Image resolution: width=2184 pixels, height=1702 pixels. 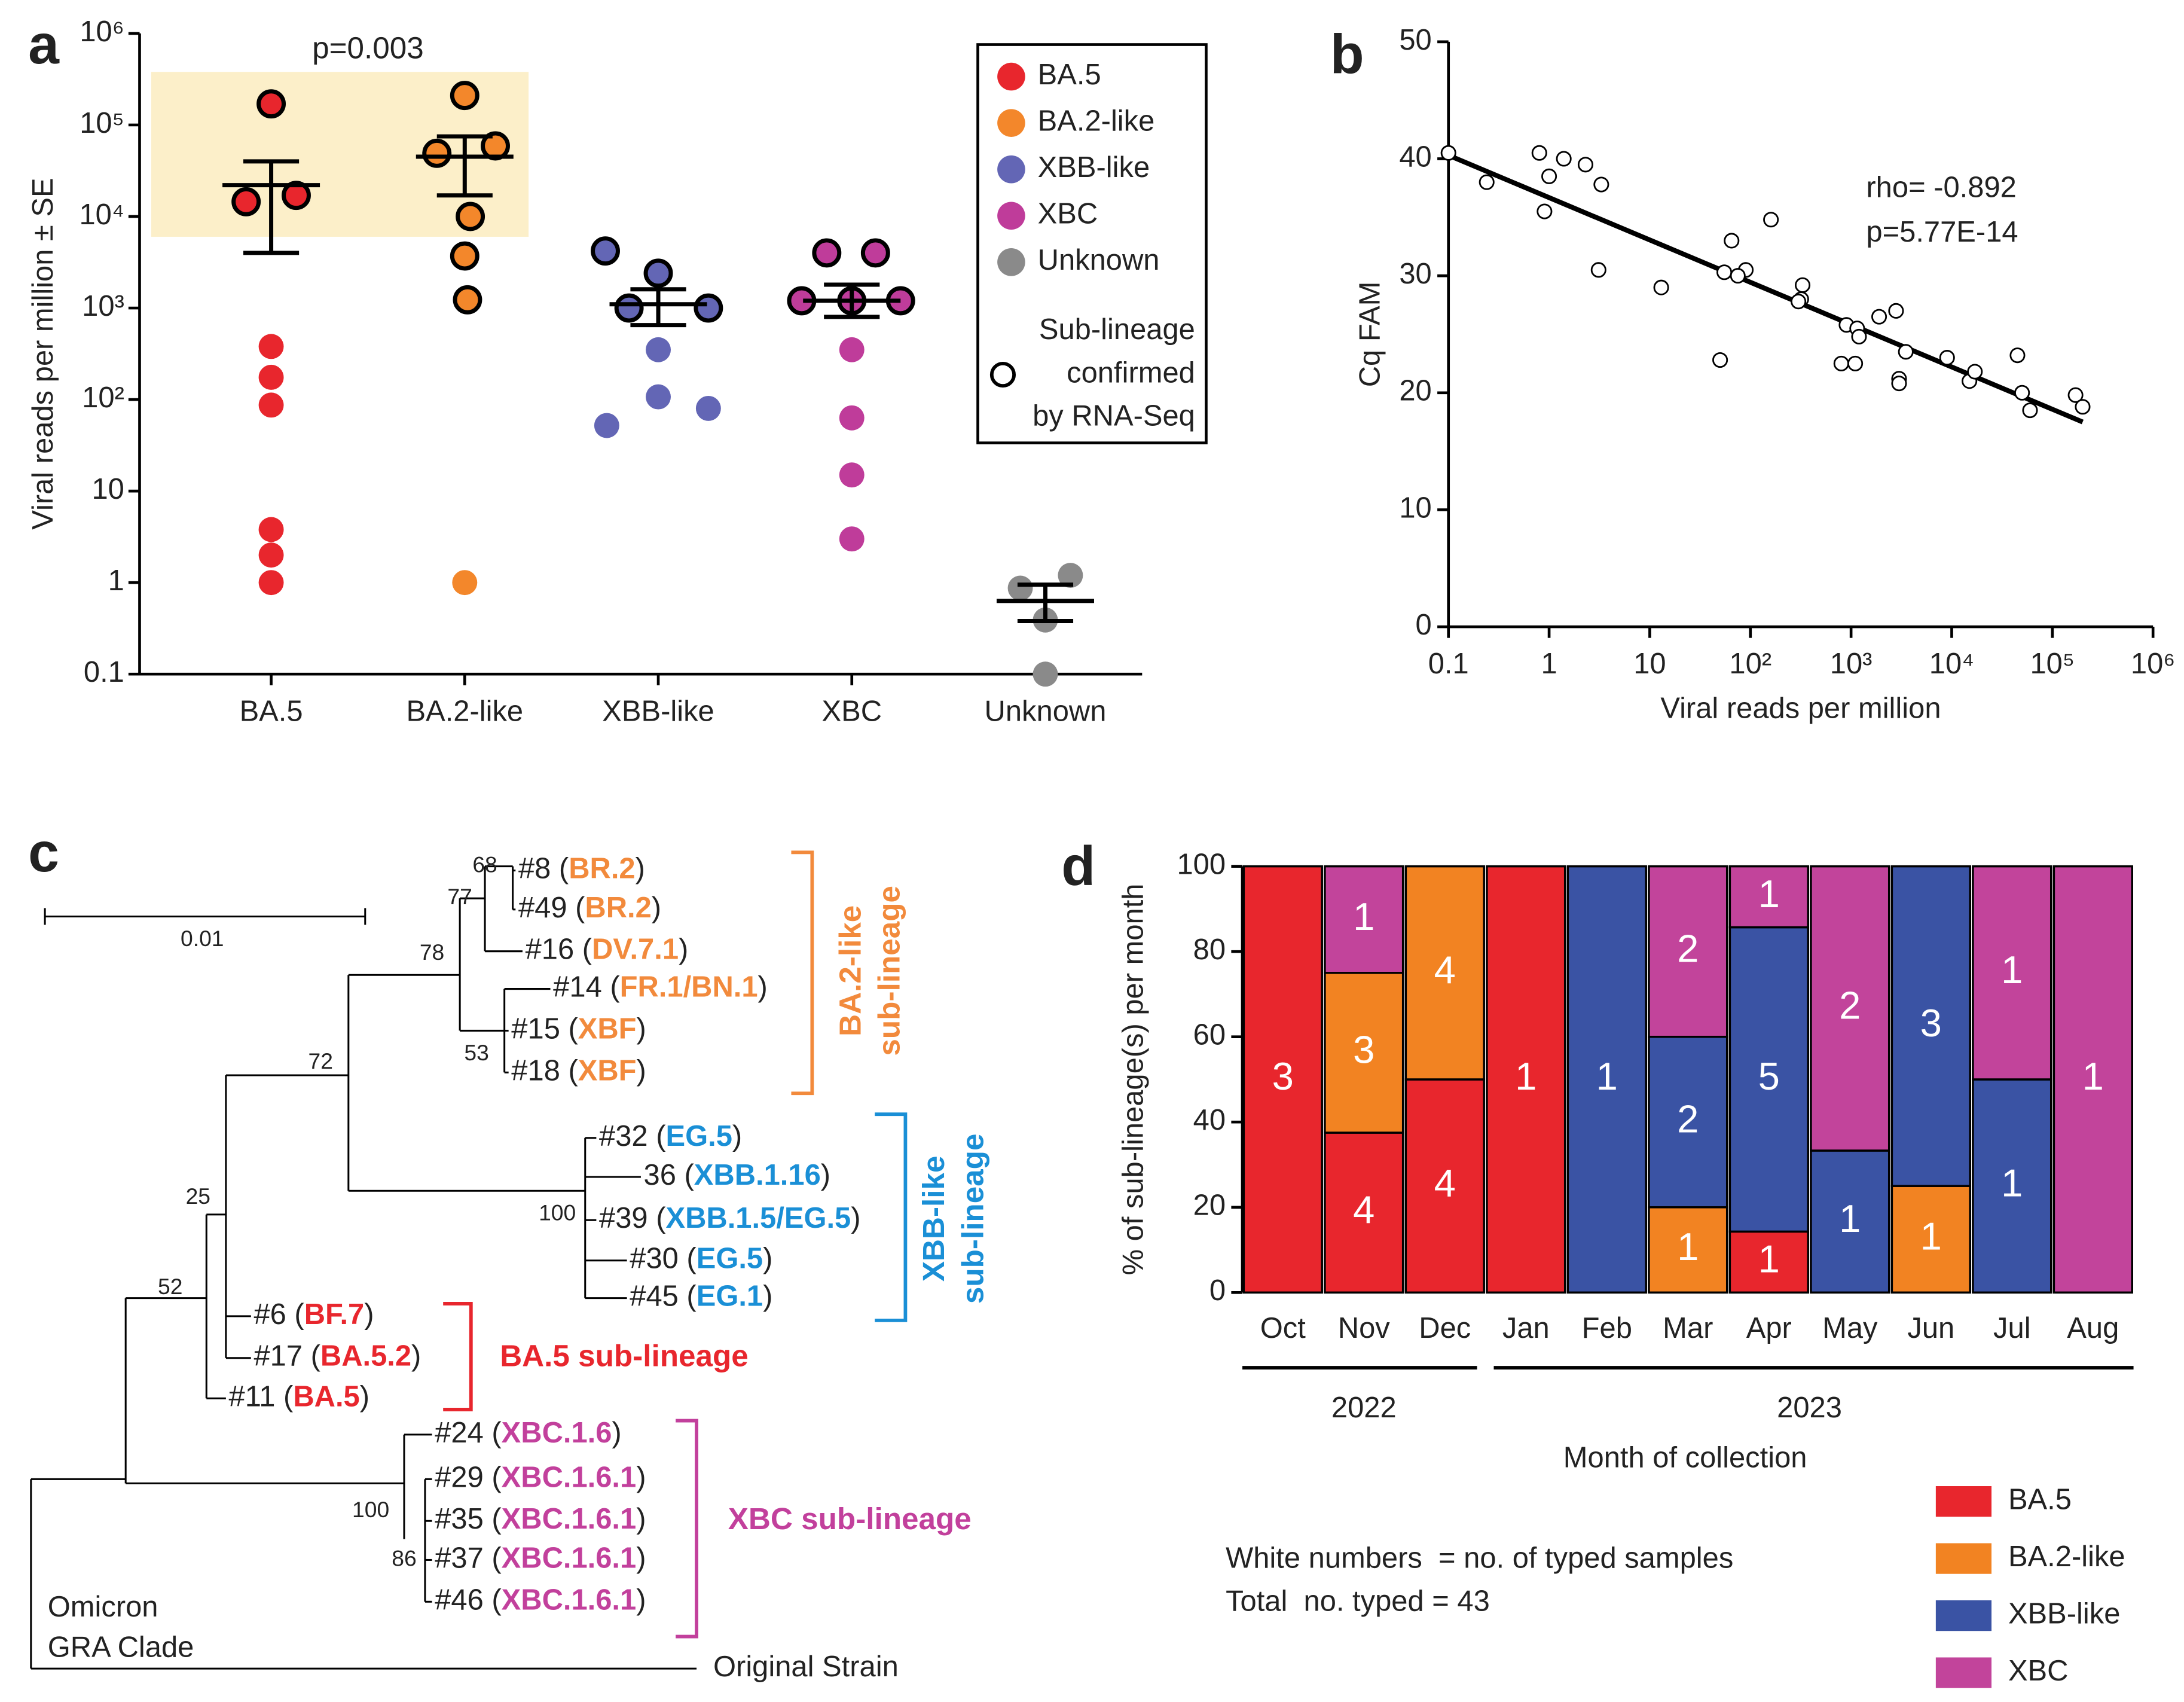 What do you see at coordinates (1117, 329) in the screenshot?
I see `legend-note: Sub-lineage` at bounding box center [1117, 329].